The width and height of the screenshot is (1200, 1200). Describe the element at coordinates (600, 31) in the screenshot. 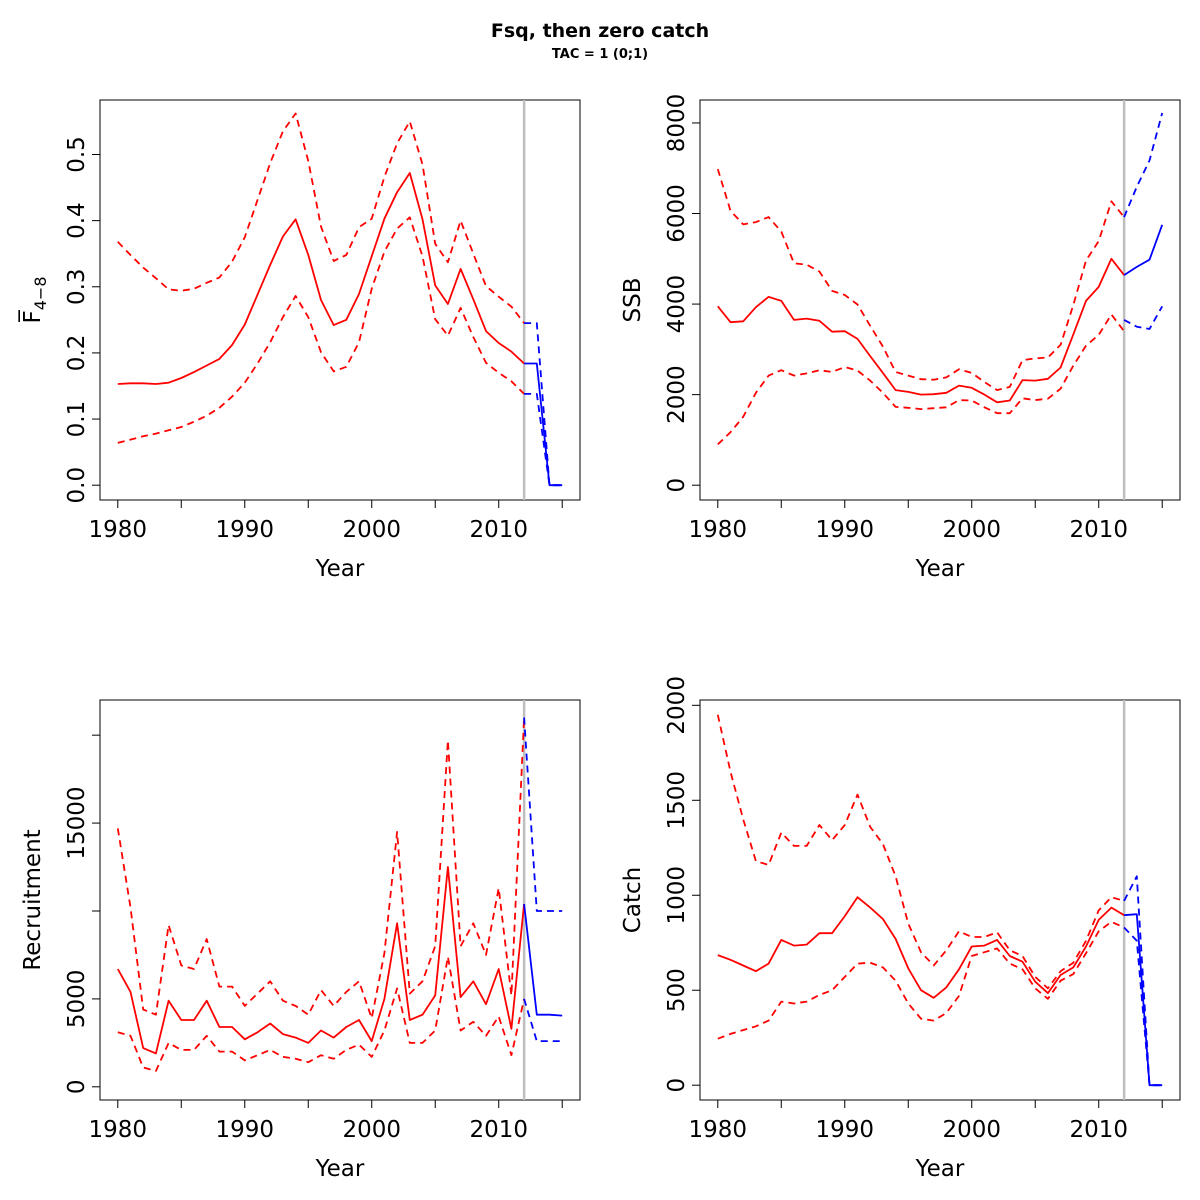

I see `page-title: Fsq, then zero catch` at that location.